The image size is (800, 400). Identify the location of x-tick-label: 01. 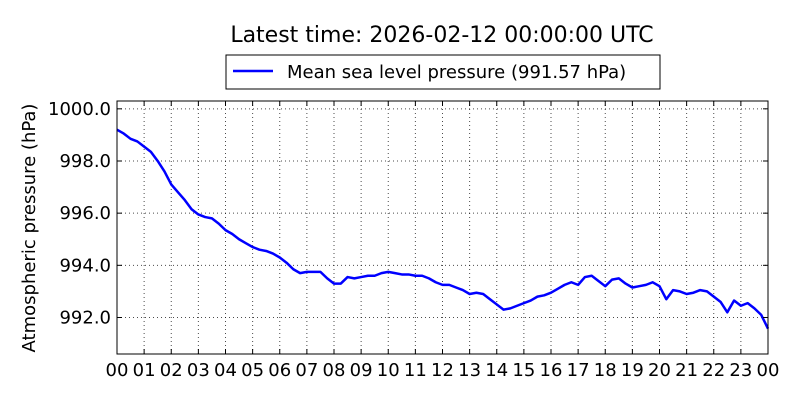
(144, 370).